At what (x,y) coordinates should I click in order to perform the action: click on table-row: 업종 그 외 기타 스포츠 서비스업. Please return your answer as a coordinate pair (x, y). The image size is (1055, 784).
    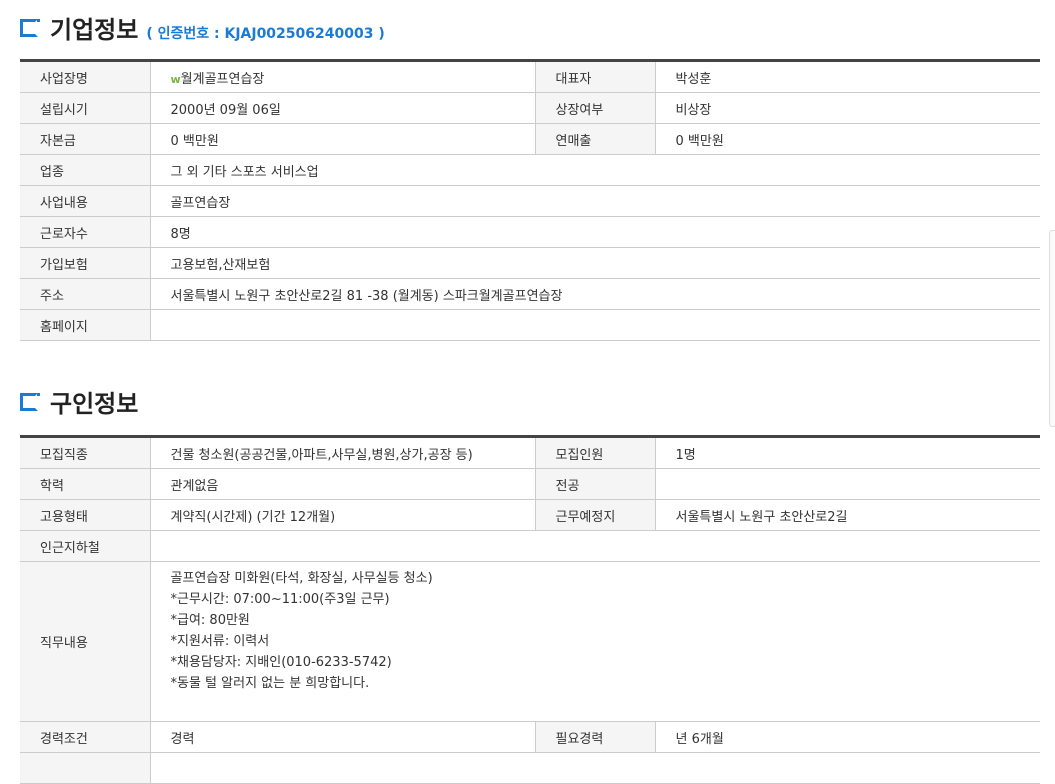
    Looking at the image, I should click on (530, 170).